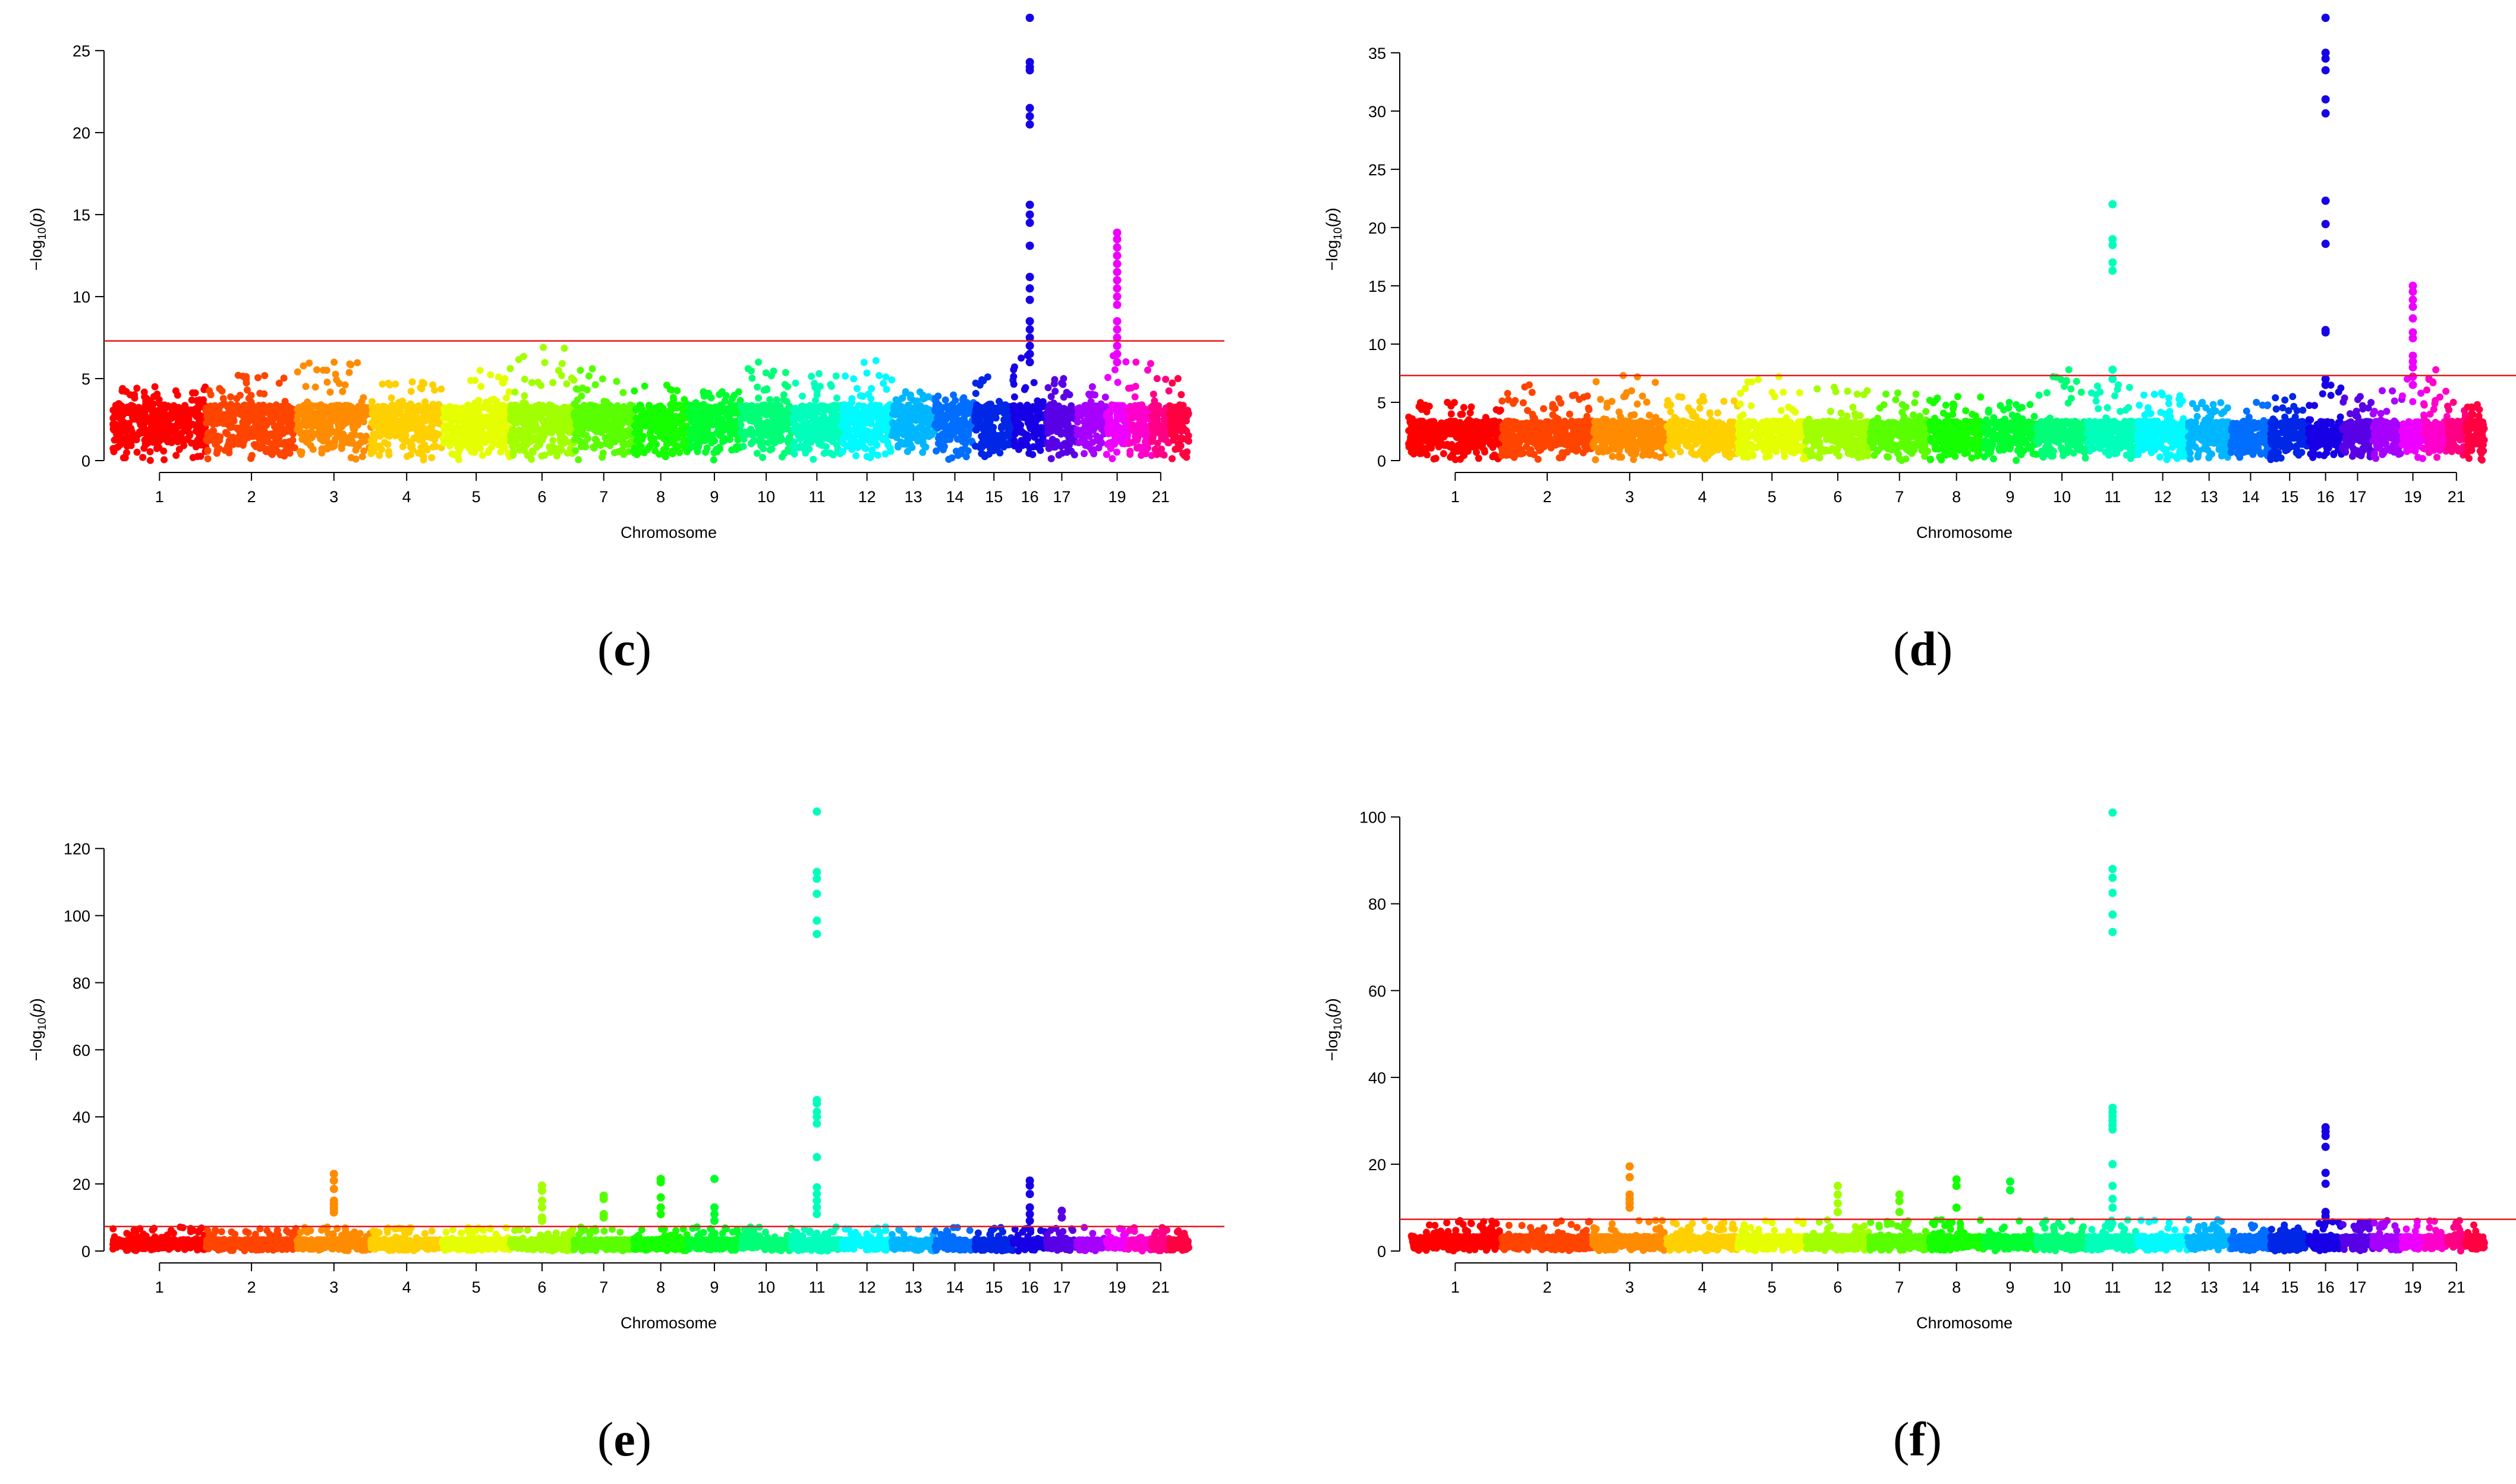 This screenshot has height=1484, width=2516. I want to click on x-tick-label: 1, so click(159, 497).